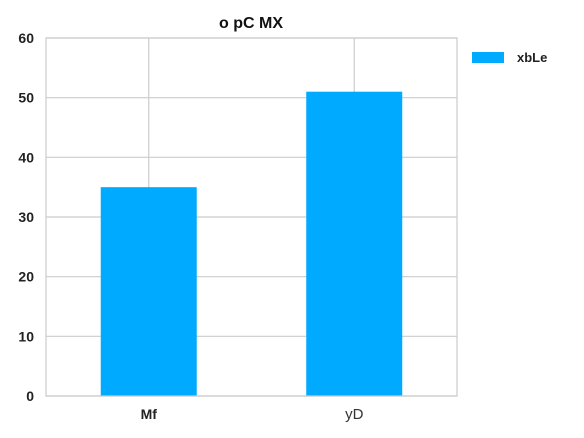 This screenshot has height=438, width=584. Describe the element at coordinates (252, 414) in the screenshot. I see `x-axis-ticks: Mf yD` at that location.